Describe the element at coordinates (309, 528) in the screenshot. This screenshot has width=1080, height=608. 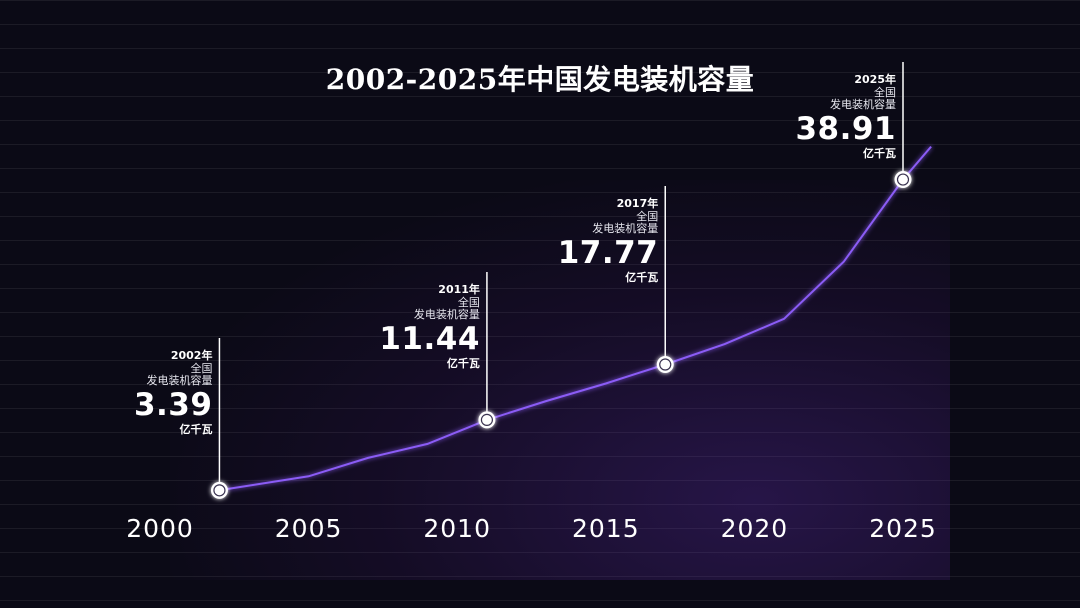
I see `x-tick-label: 2005` at that location.